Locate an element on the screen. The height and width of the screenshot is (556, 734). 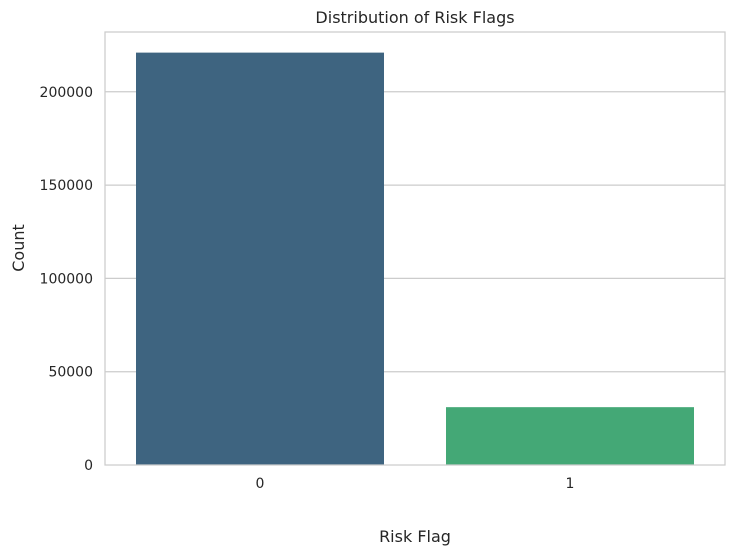
x-tick-label: 0 is located at coordinates (260, 484).